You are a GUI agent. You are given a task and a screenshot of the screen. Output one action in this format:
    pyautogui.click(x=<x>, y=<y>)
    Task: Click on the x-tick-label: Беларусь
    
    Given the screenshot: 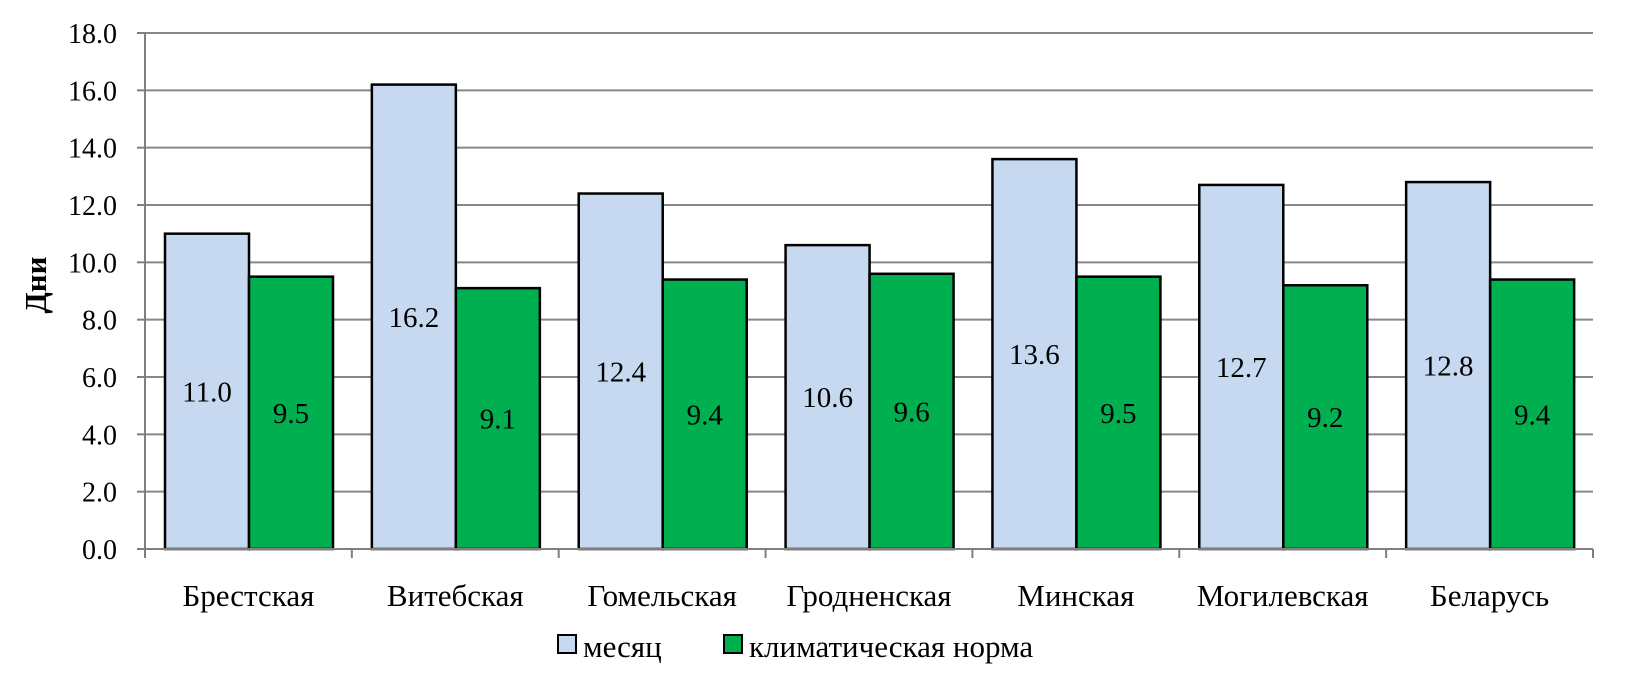 What is the action you would take?
    pyautogui.click(x=1489, y=595)
    